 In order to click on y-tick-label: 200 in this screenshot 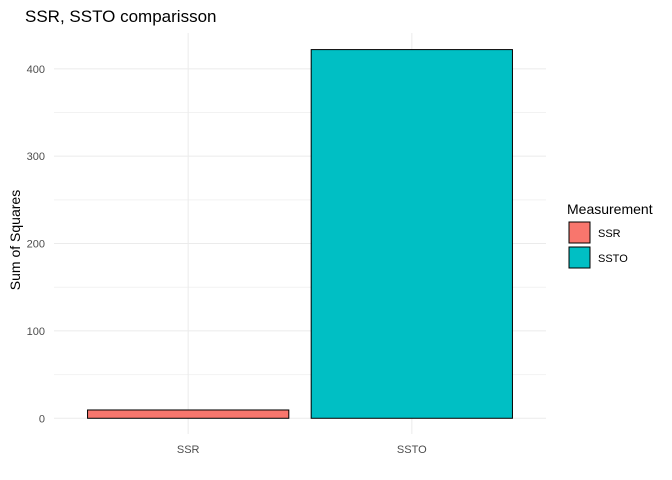, I will do `click(36, 245)`.